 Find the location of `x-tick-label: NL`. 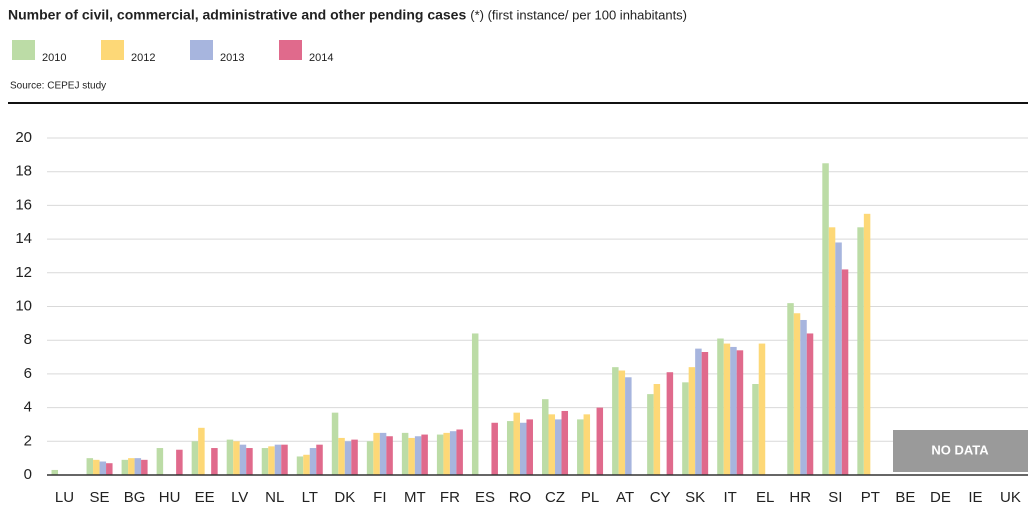

x-tick-label: NL is located at coordinates (274, 497).